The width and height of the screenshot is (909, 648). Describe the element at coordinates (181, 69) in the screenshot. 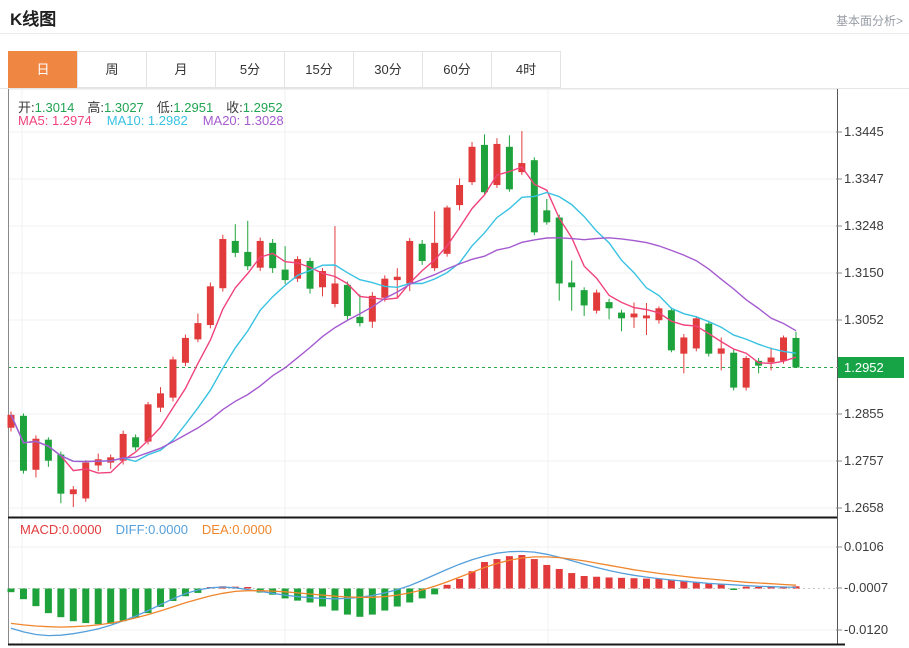

I see `tab-month: 月` at that location.